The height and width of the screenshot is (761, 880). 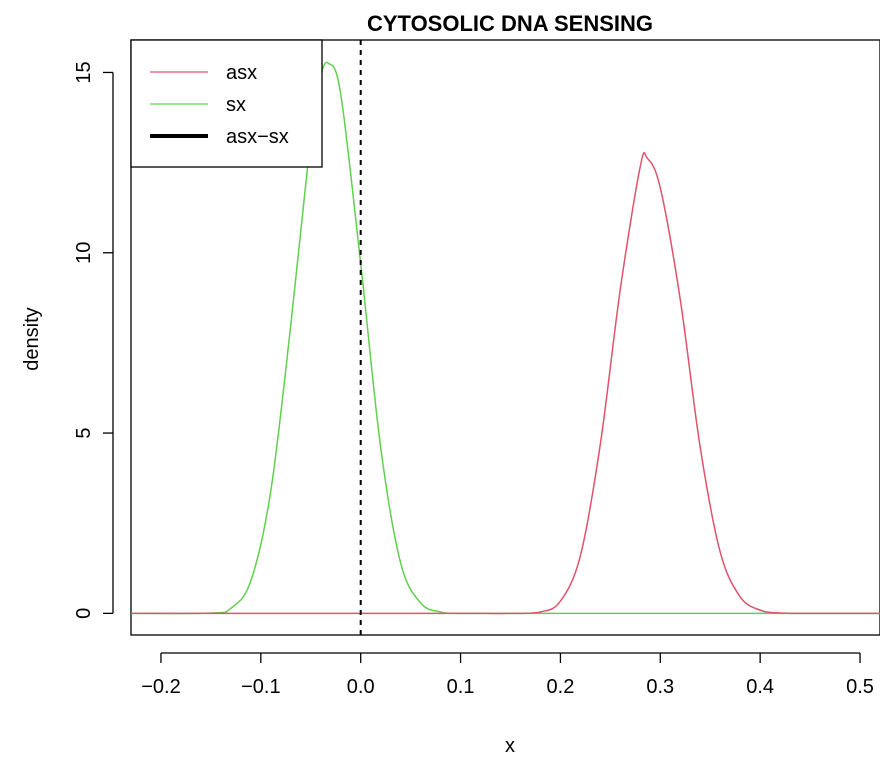 I want to click on x-tick-label: 0.1, so click(x=461, y=687).